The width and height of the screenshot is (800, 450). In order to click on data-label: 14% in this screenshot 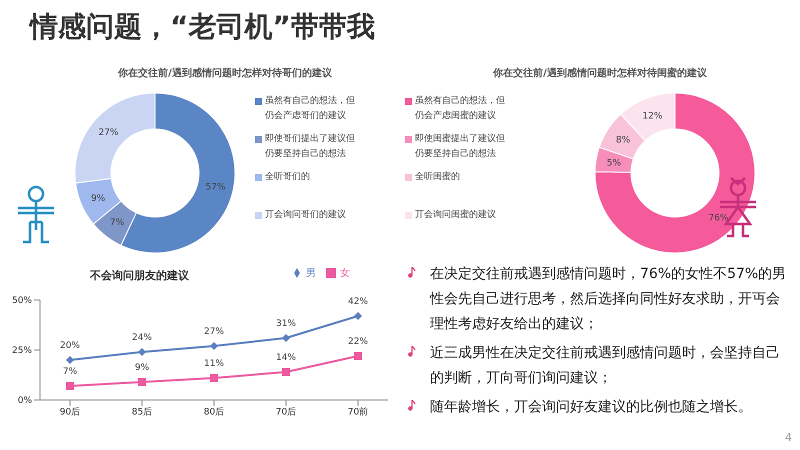, I will do `click(286, 358)`.